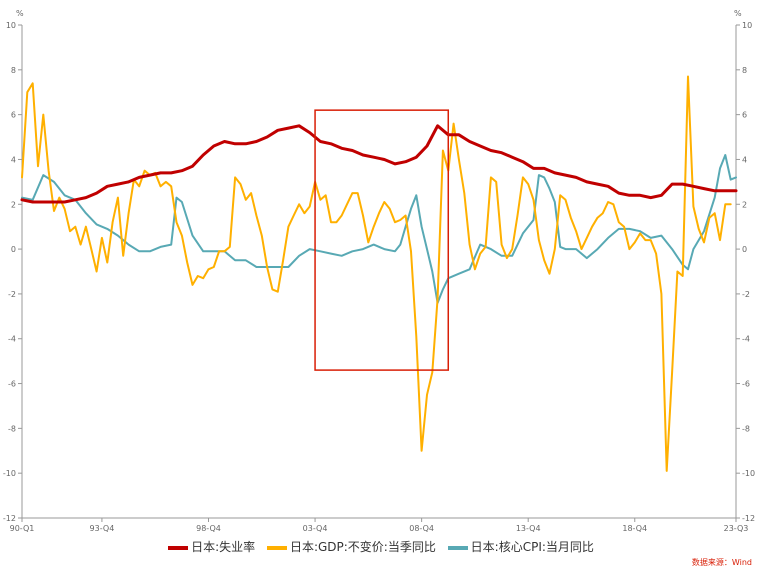 The height and width of the screenshot is (579, 762). Describe the element at coordinates (634, 528) in the screenshot. I see `x-tick-label: 18-Q4` at that location.